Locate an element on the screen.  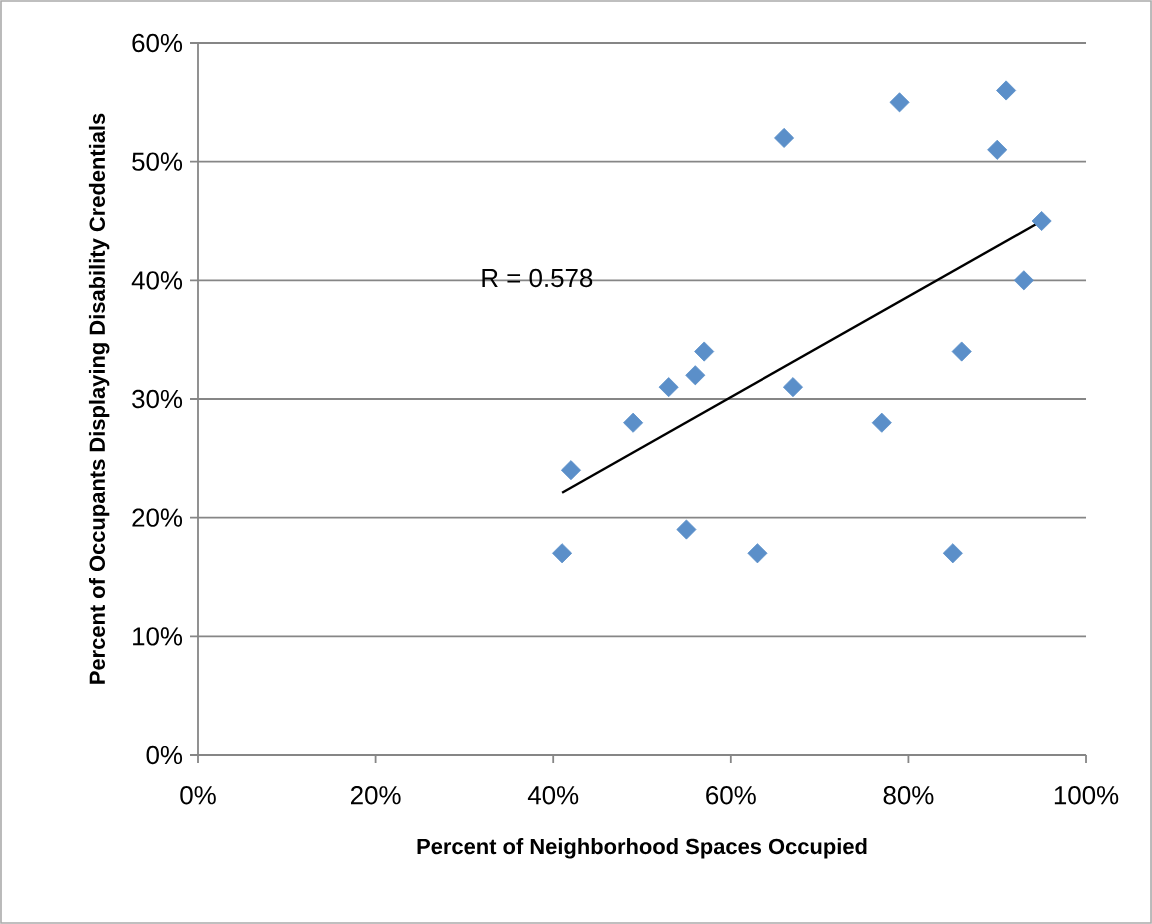
y-axis-title: Percent of Occupants Displaying Disability Credentials is located at coordinates (99, 398).